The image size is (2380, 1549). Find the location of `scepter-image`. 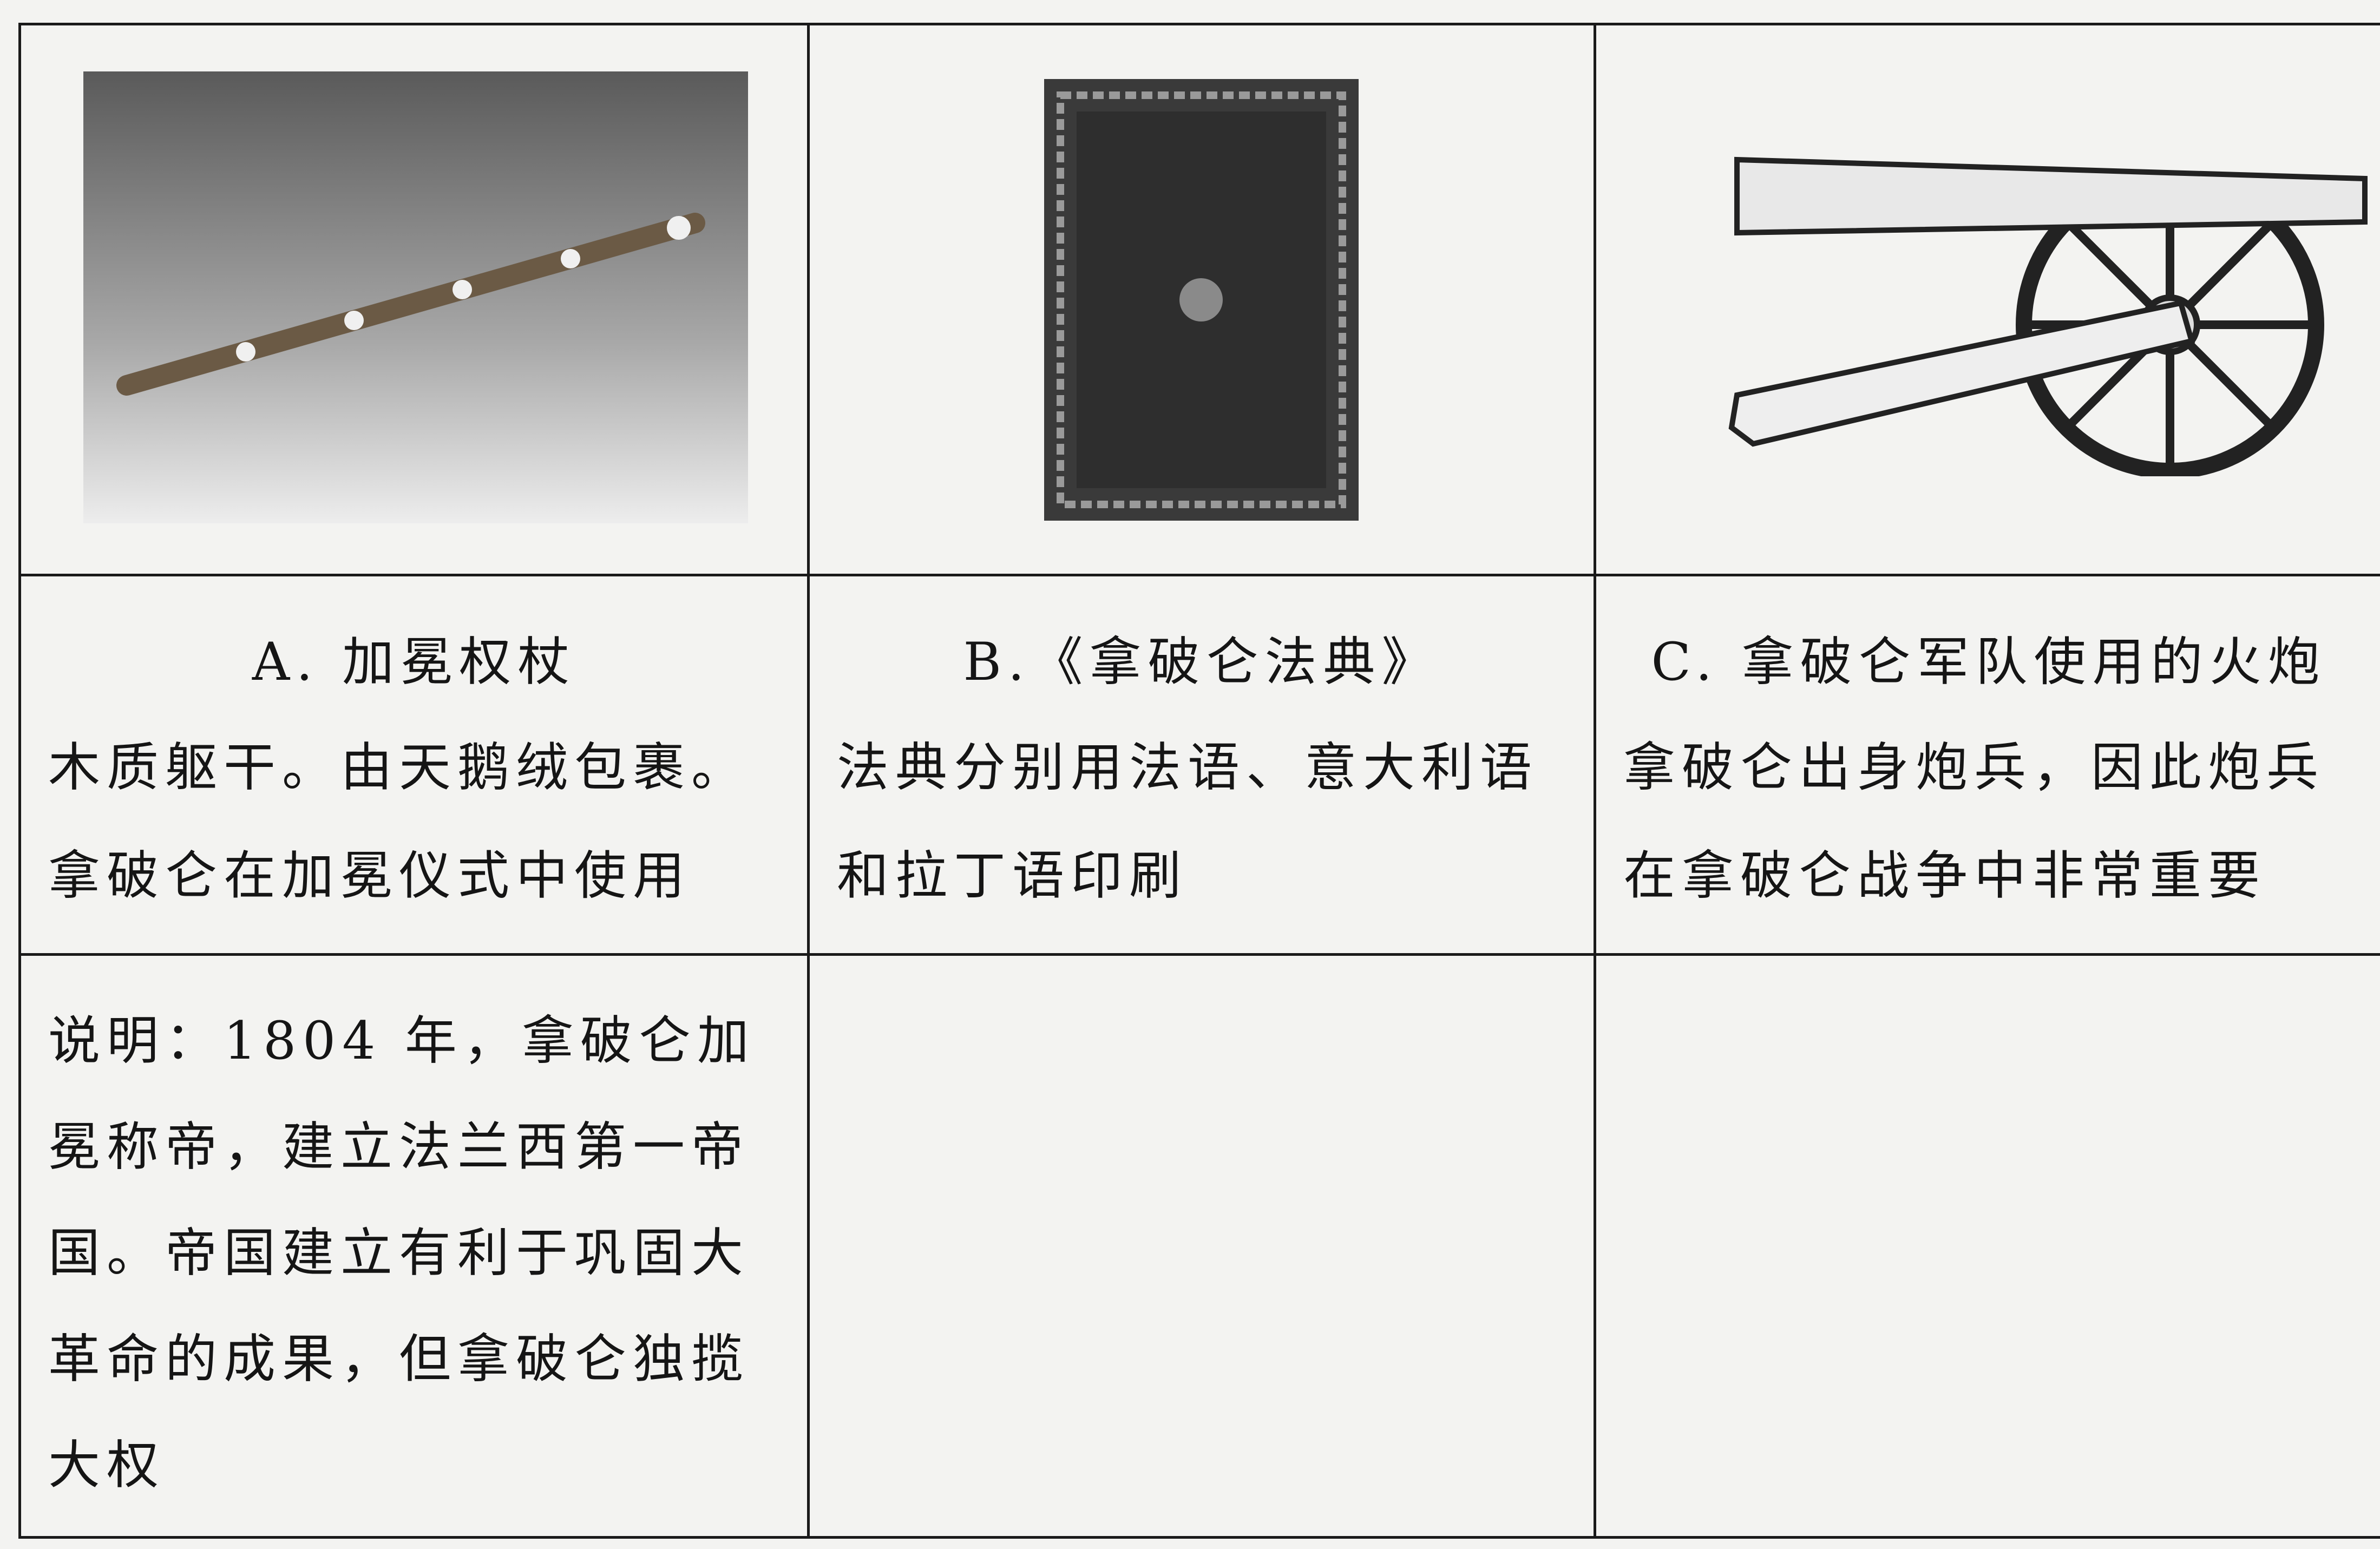

scepter-image is located at coordinates (415, 297).